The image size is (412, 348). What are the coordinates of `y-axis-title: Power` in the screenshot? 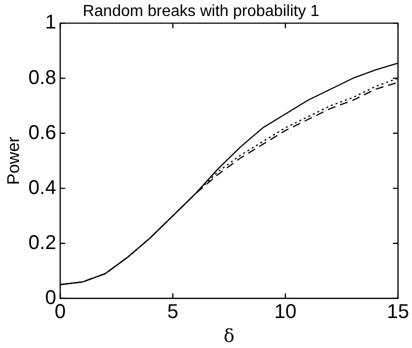 It's located at (13, 160).